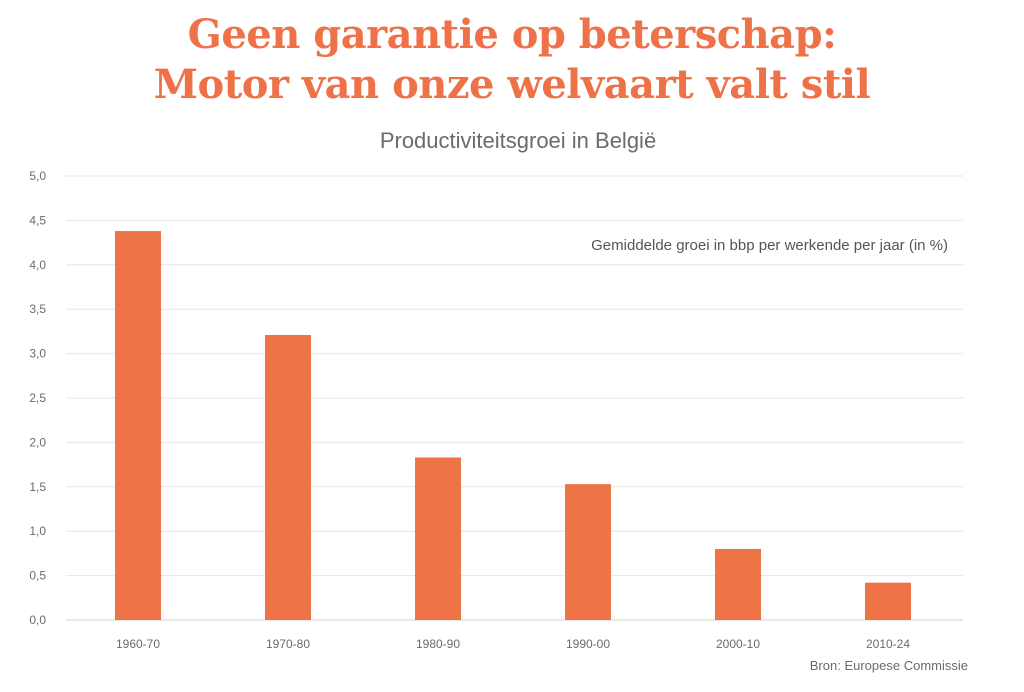  Describe the element at coordinates (138, 644) in the screenshot. I see `x-tick-label: 1960-70` at that location.